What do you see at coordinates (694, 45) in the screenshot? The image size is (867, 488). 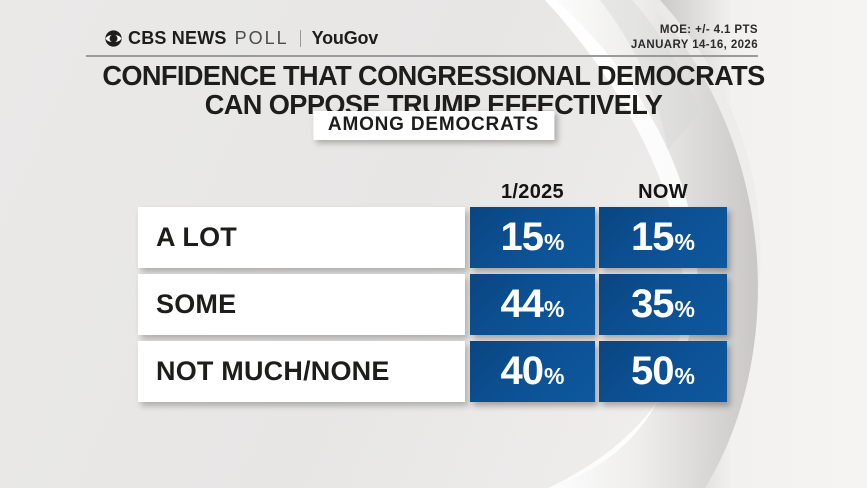 I see `date-line: JANUARY 14-16, 2026` at bounding box center [694, 45].